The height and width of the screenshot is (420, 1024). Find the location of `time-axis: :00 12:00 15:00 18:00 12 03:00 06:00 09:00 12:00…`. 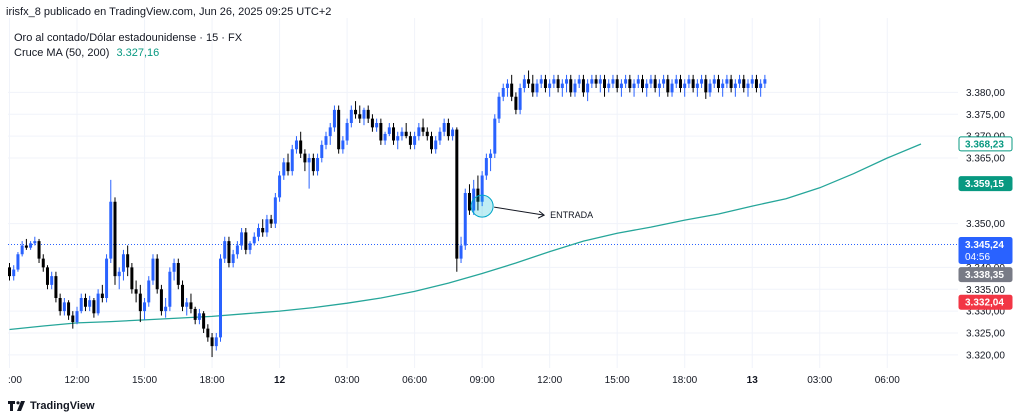

time-axis: :00 12:00 15:00 18:00 12 03:00 06:00 09:00 12:00… is located at coordinates (454, 380).